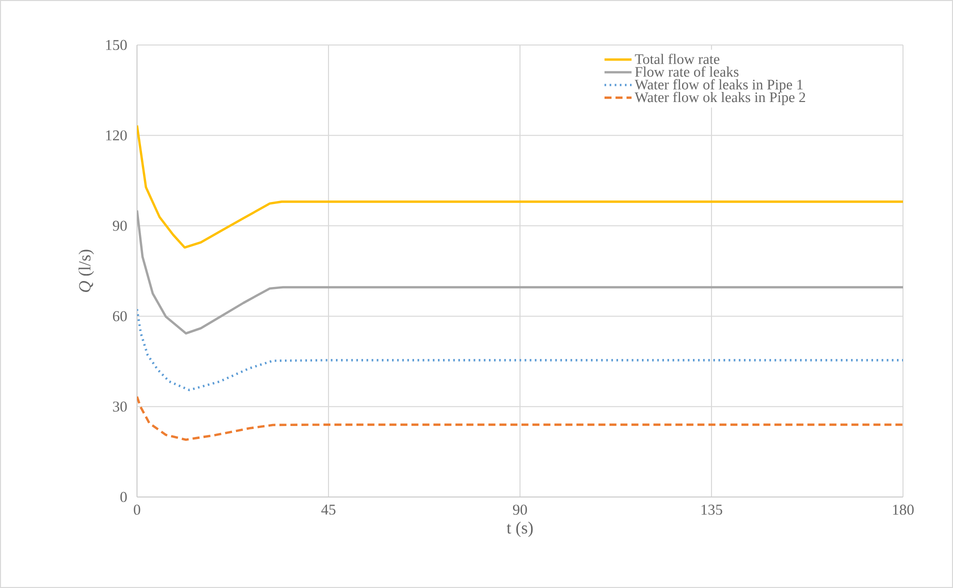 This screenshot has height=588, width=953. What do you see at coordinates (712, 509) in the screenshot?
I see `x-tick-label: 135` at bounding box center [712, 509].